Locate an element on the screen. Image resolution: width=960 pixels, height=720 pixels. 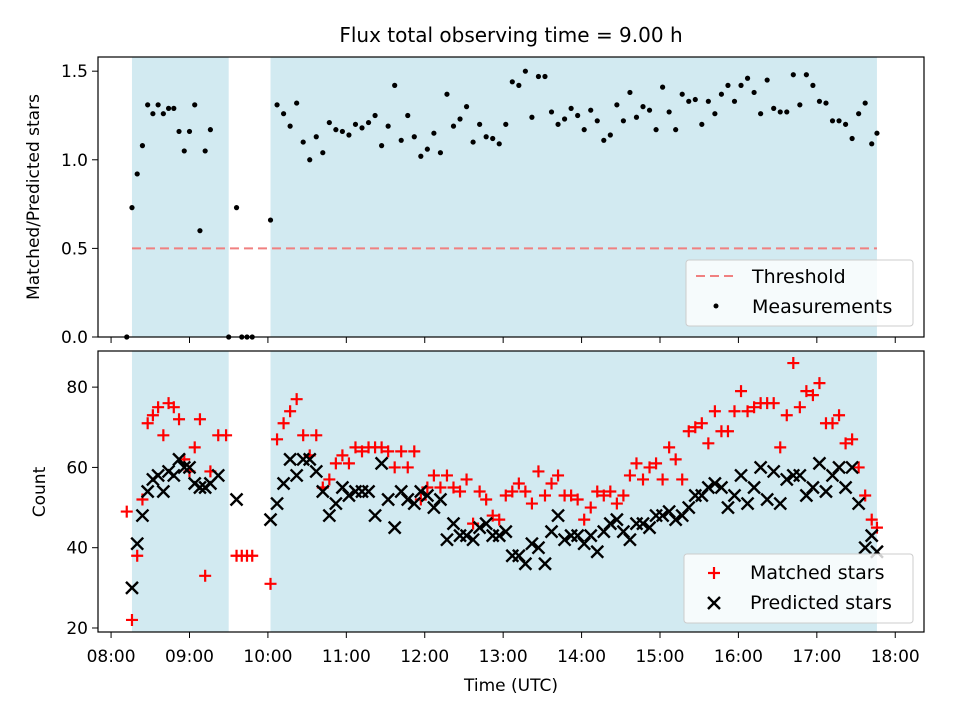
x-tick-label: 12:00 is located at coordinates (424, 657).